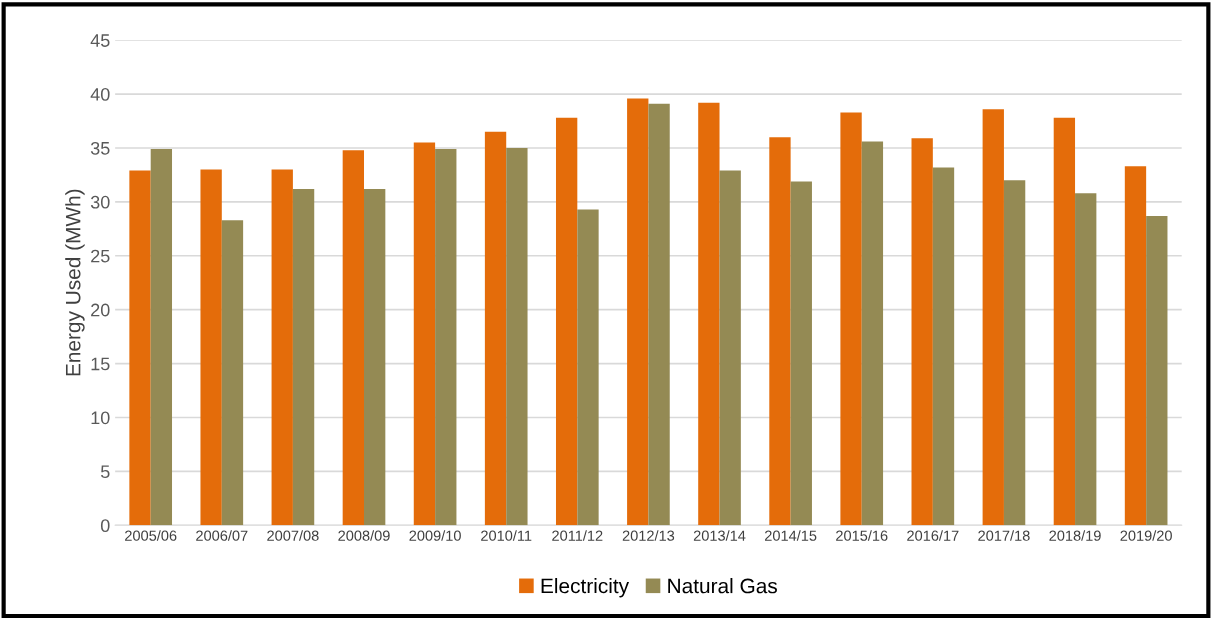 This screenshot has width=1212, height=618. Describe the element at coordinates (105, 526) in the screenshot. I see `y-tick-label: 0` at that location.